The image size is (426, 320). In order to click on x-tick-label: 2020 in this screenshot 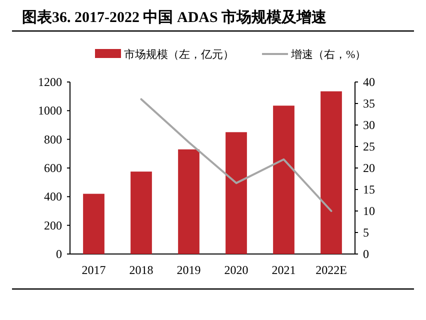, I will do `click(236, 270)`.